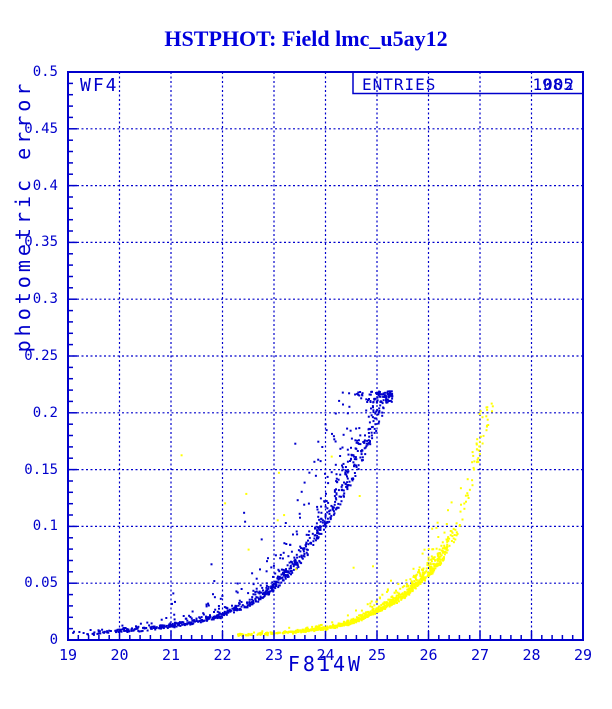 Image resolution: width=612 pixels, height=709 pixels. Describe the element at coordinates (68, 655) in the screenshot. I see `x-tick-label: 19` at that location.